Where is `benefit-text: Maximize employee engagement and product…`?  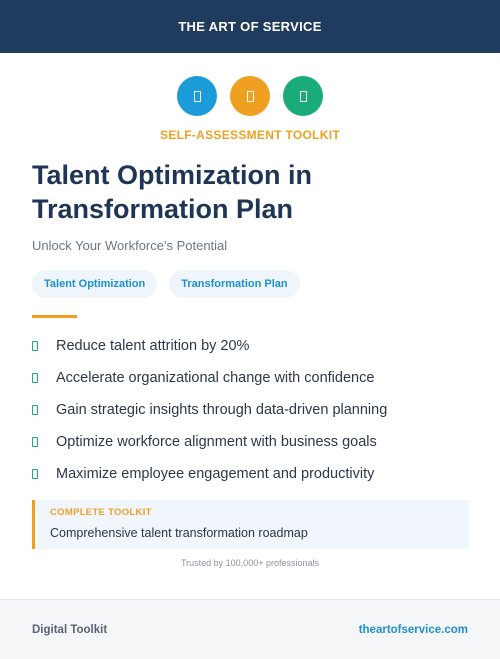 benefit-text: Maximize employee engagement and product… is located at coordinates (215, 474).